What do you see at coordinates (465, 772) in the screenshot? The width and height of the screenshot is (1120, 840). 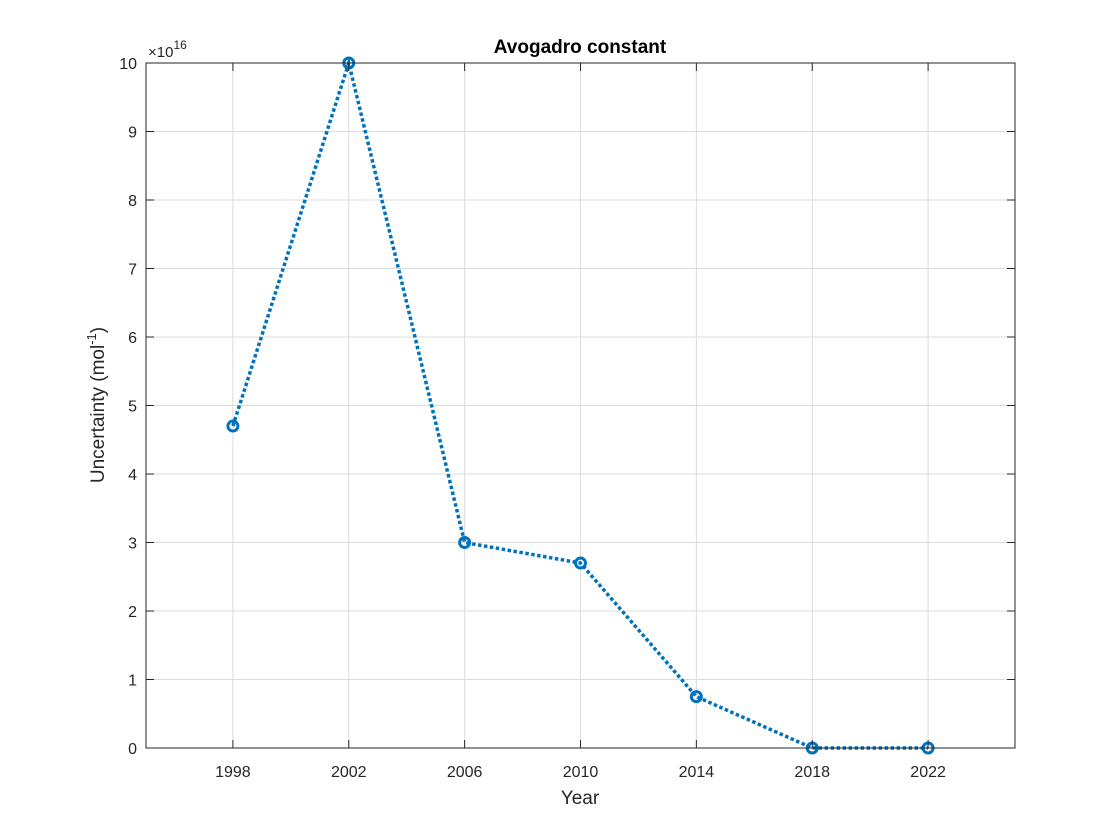 I see `x-tick-label: 2006` at bounding box center [465, 772].